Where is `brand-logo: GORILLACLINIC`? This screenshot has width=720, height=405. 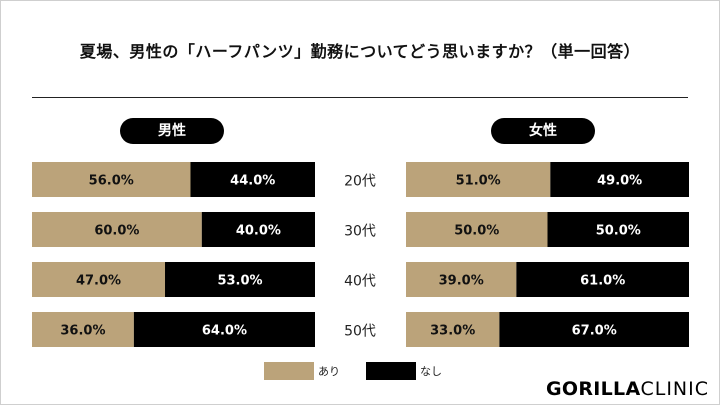 brand-logo: GORILLACLINIC is located at coordinates (627, 389).